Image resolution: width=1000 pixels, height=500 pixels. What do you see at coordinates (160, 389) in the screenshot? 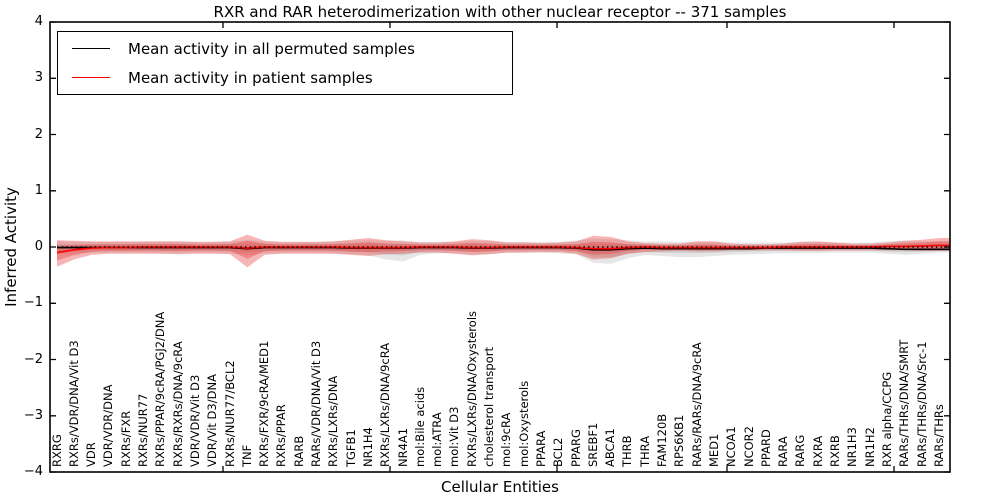
I see `x-tick-label: RXRs/PPAR/9cRA/PGJ2/DNA` at bounding box center [160, 389].